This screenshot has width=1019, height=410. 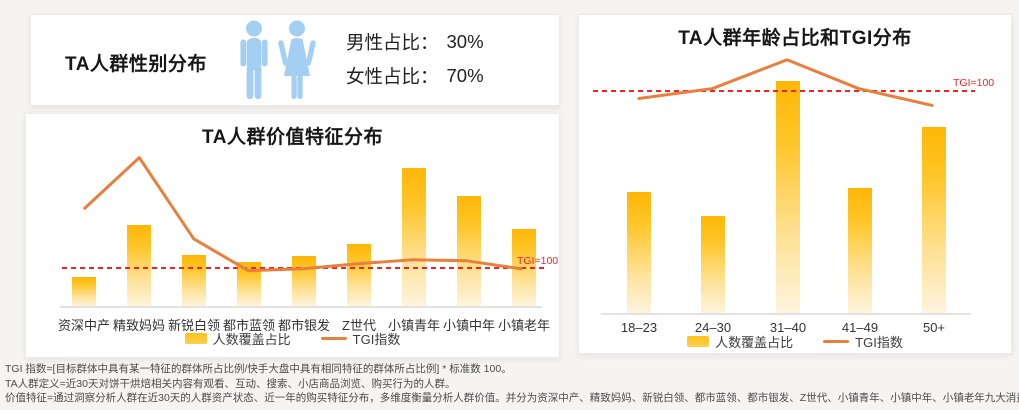 What do you see at coordinates (639, 327) in the screenshot?
I see `x-label-18–23: 18–23` at bounding box center [639, 327].